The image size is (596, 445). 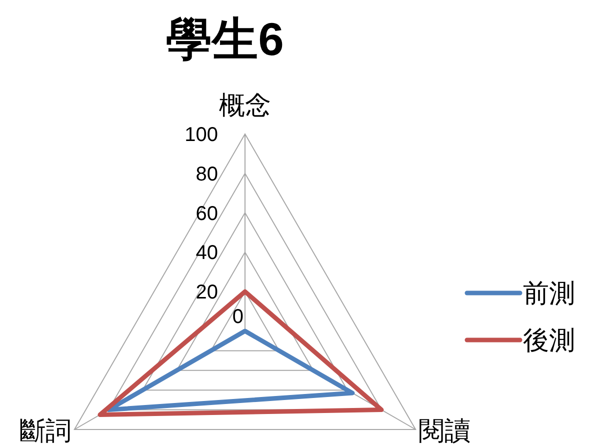 I want to click on title: 學生6, so click(x=225, y=39).